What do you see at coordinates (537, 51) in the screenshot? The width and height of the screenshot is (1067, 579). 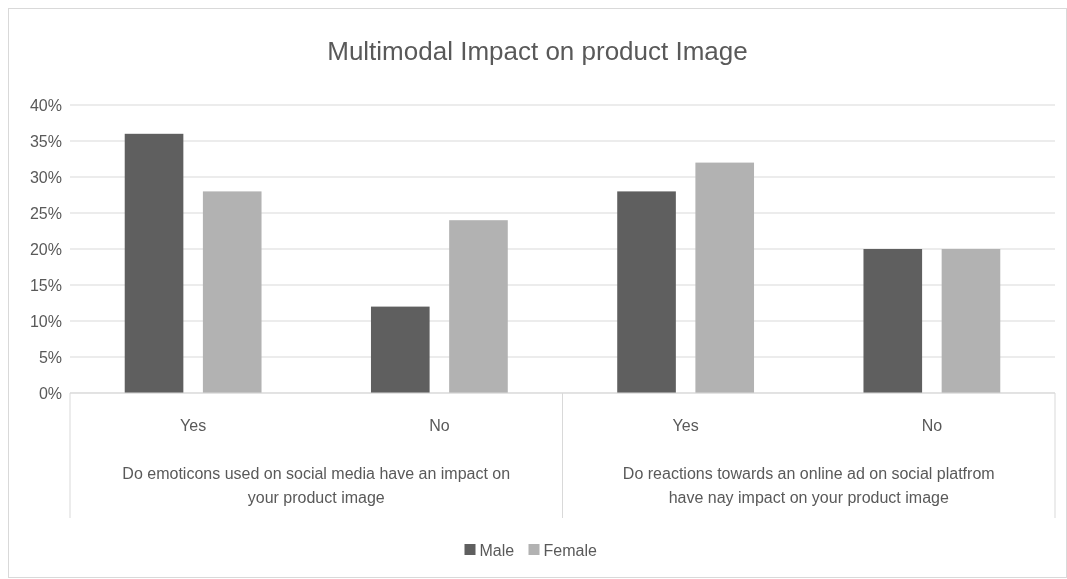 I see `chart-title: Multimodal Impact on product Image` at bounding box center [537, 51].